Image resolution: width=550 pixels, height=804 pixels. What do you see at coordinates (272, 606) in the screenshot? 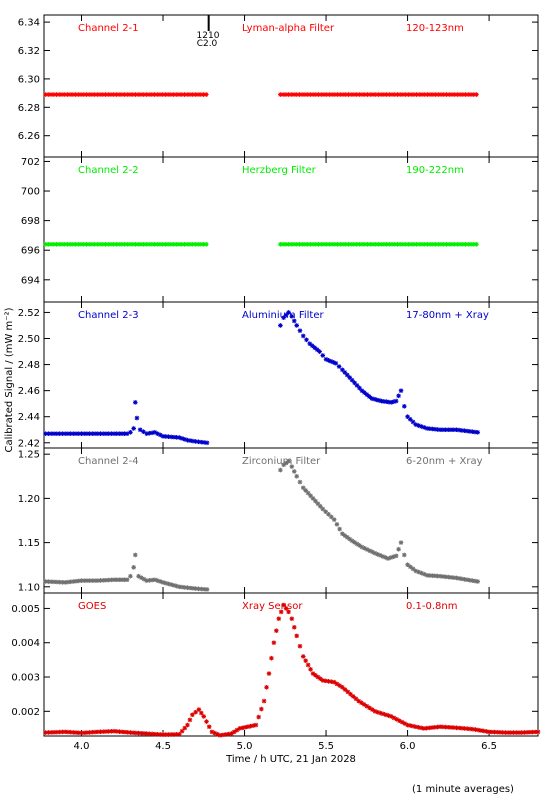
I see `filter-label: Xray Sensor` at bounding box center [272, 606].